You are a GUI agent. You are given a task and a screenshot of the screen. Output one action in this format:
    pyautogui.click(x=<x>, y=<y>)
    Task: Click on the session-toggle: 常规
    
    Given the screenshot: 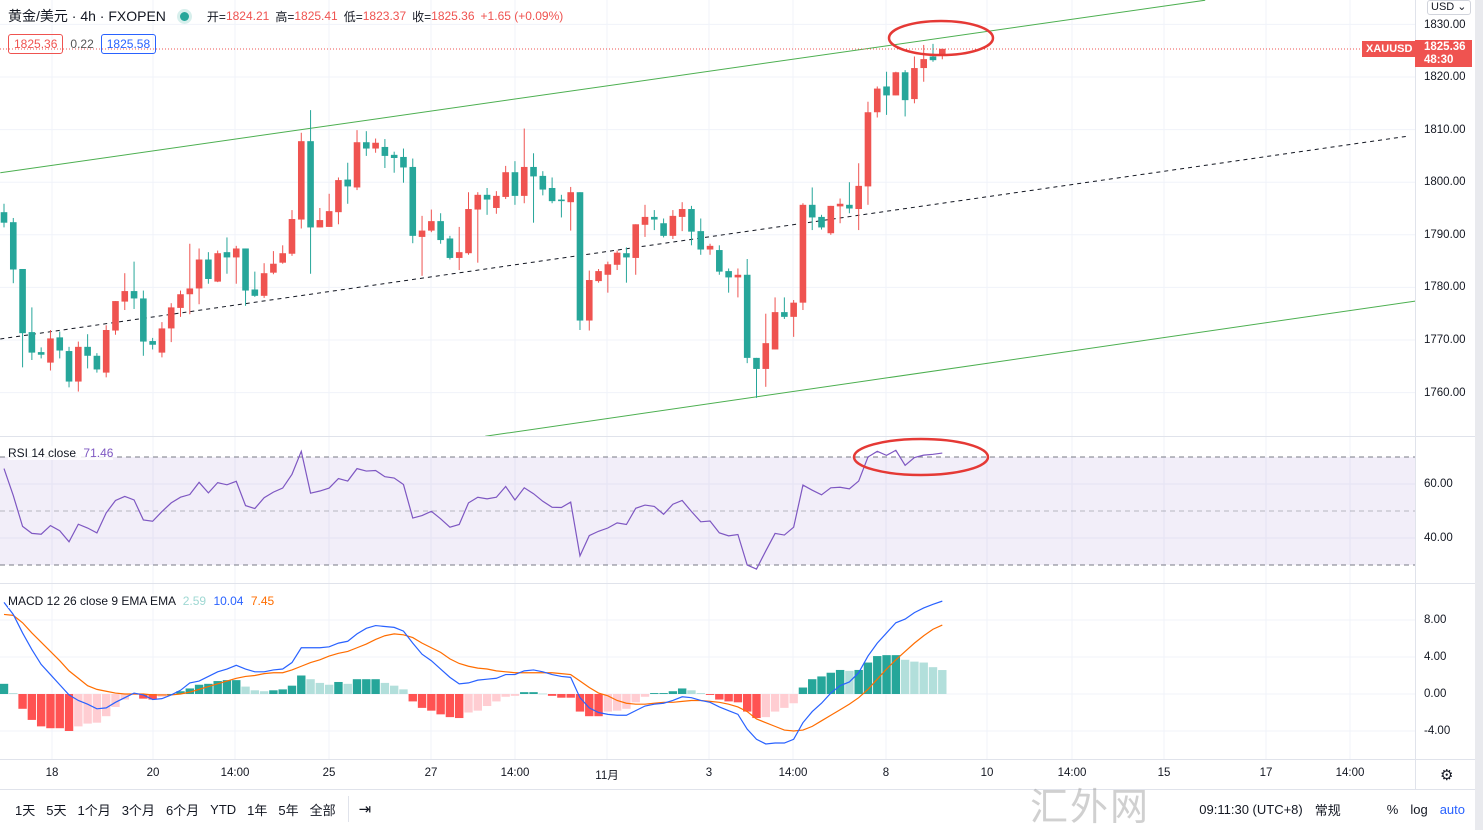 What is the action you would take?
    pyautogui.click(x=1327, y=810)
    